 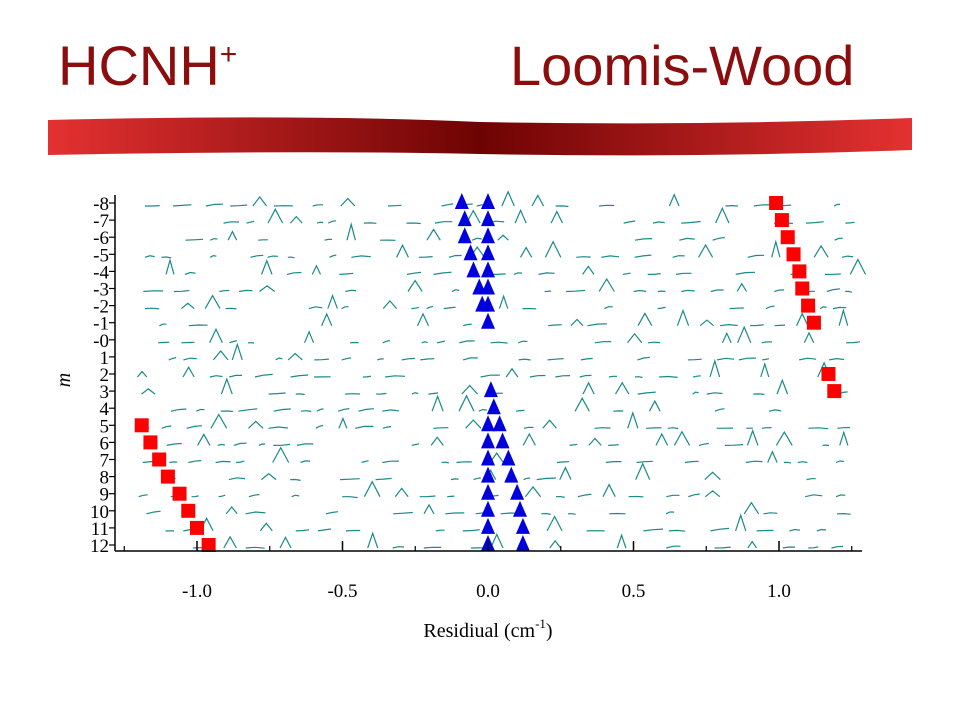 I want to click on x-tick-label: 0.0, so click(x=488, y=591).